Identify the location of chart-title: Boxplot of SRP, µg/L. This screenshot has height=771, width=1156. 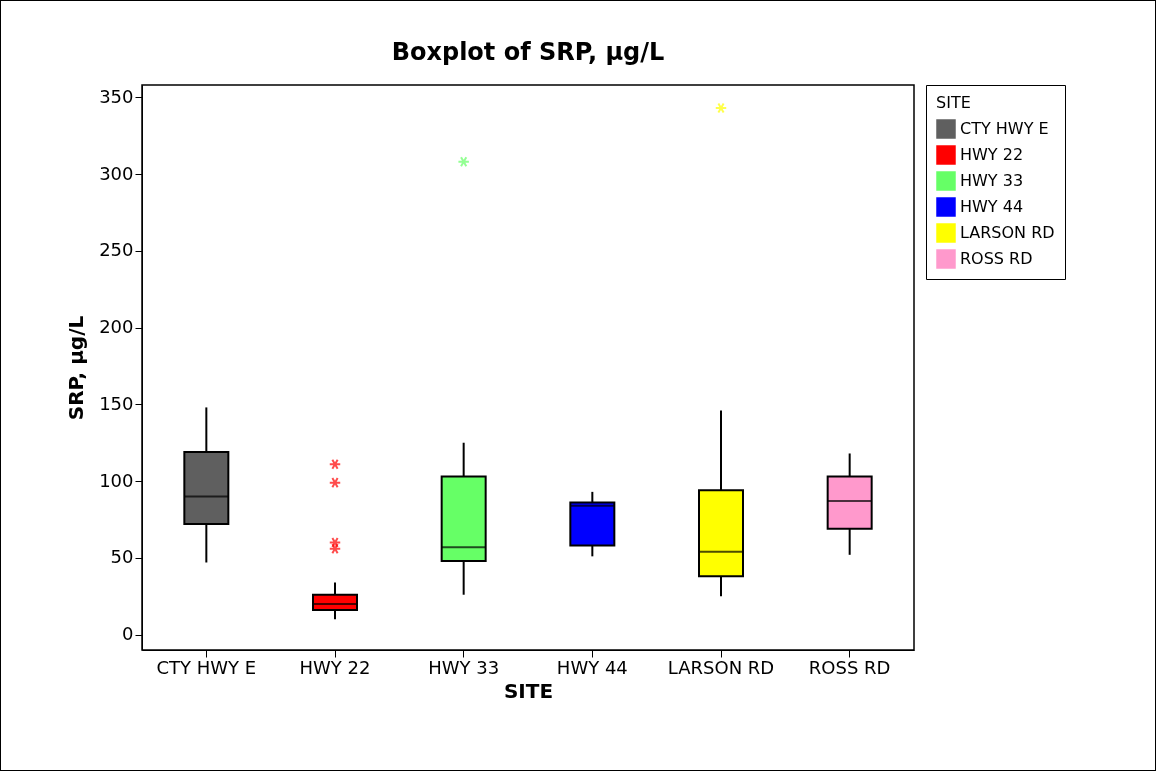
(528, 51).